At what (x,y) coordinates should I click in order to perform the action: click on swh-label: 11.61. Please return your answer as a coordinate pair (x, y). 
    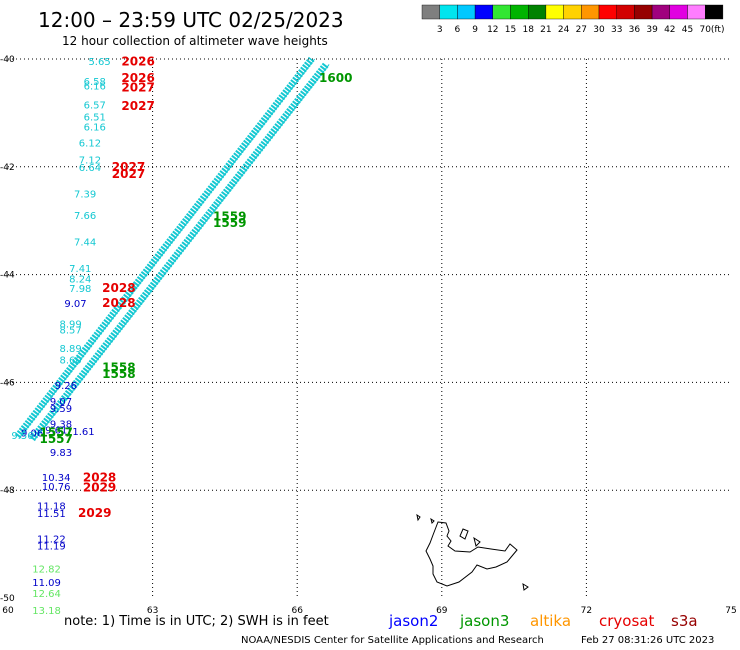
    Looking at the image, I should click on (80, 432).